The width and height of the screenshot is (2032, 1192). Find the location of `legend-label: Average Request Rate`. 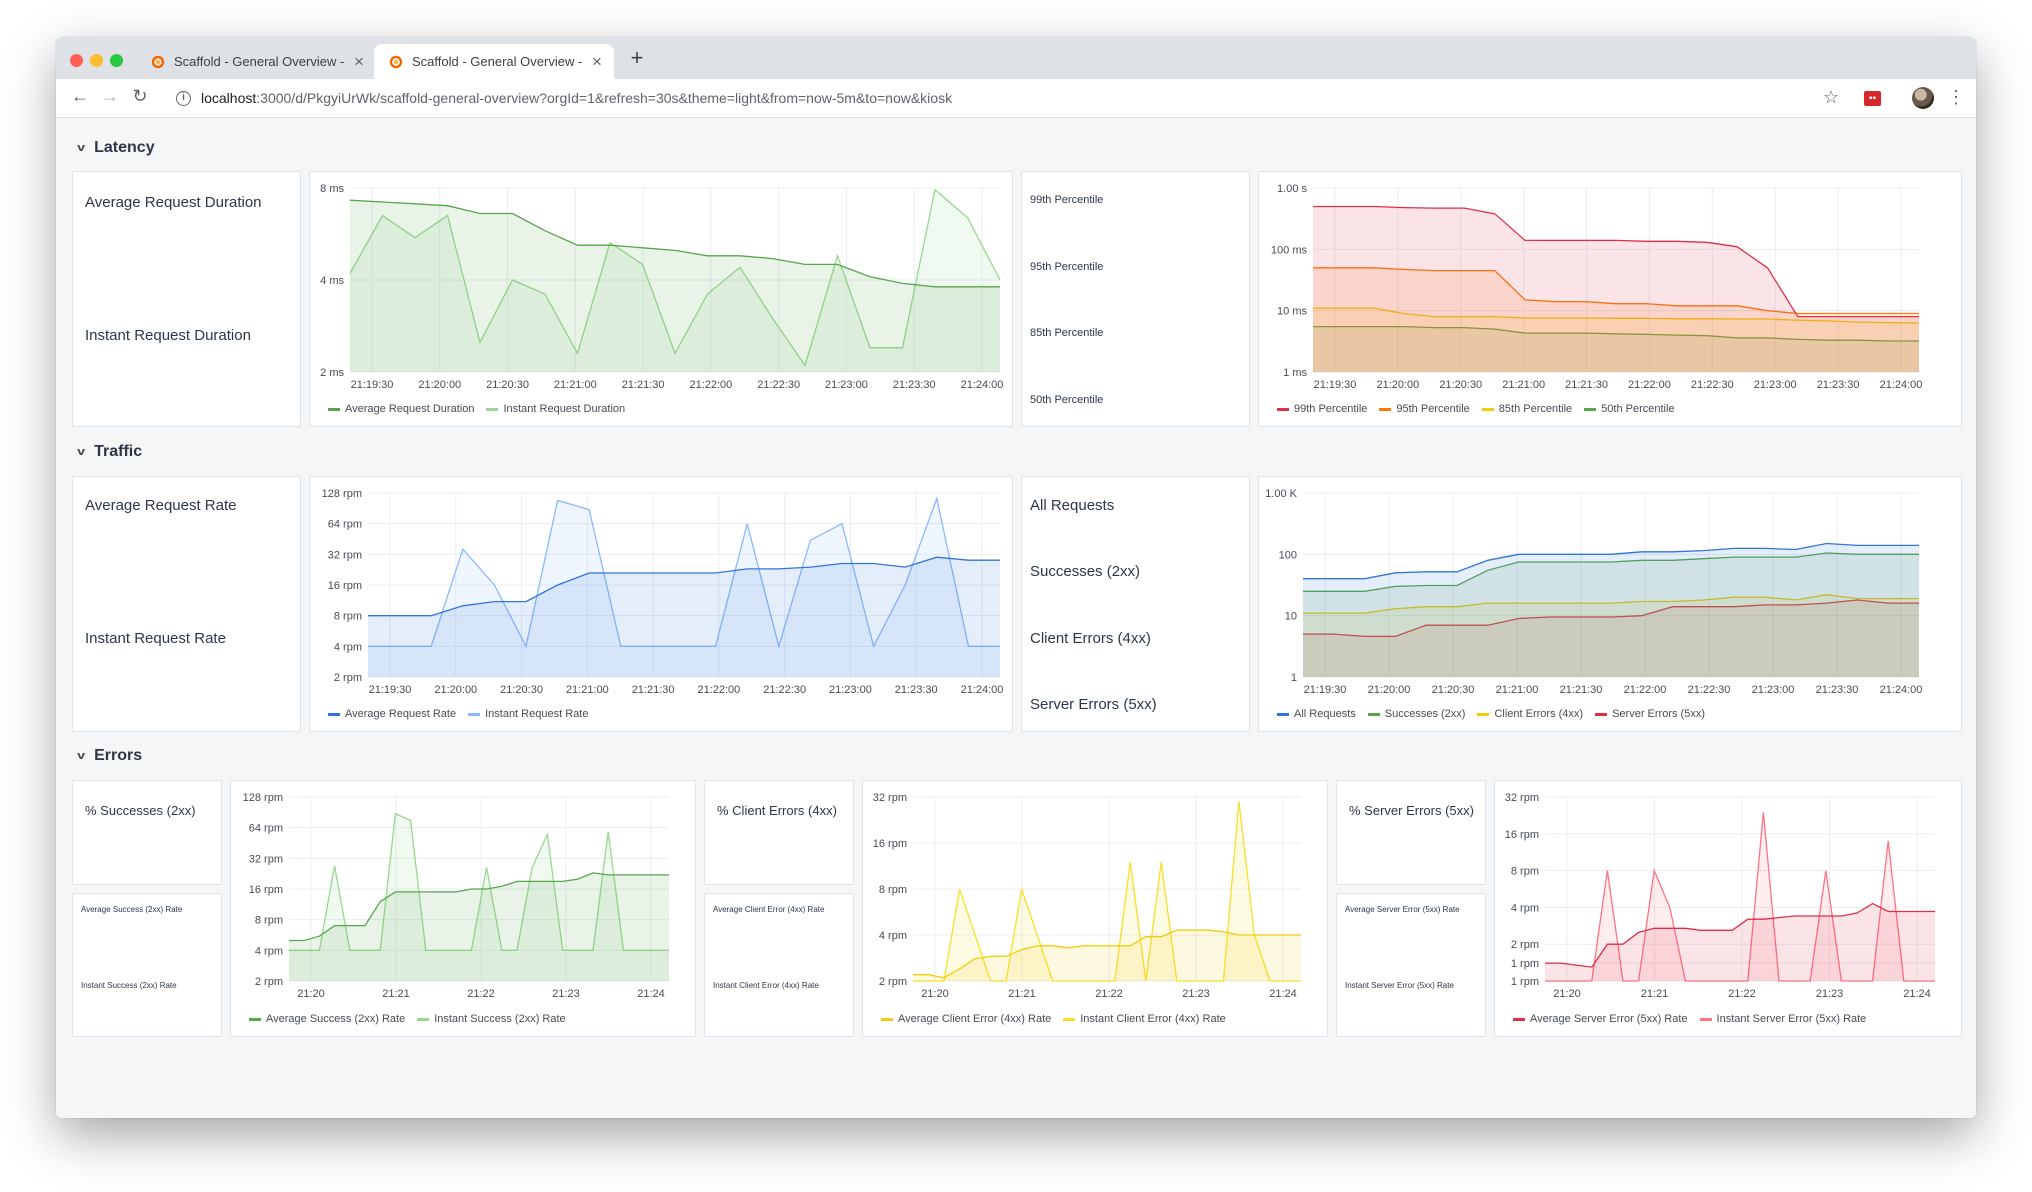

legend-label: Average Request Rate is located at coordinates (401, 714).